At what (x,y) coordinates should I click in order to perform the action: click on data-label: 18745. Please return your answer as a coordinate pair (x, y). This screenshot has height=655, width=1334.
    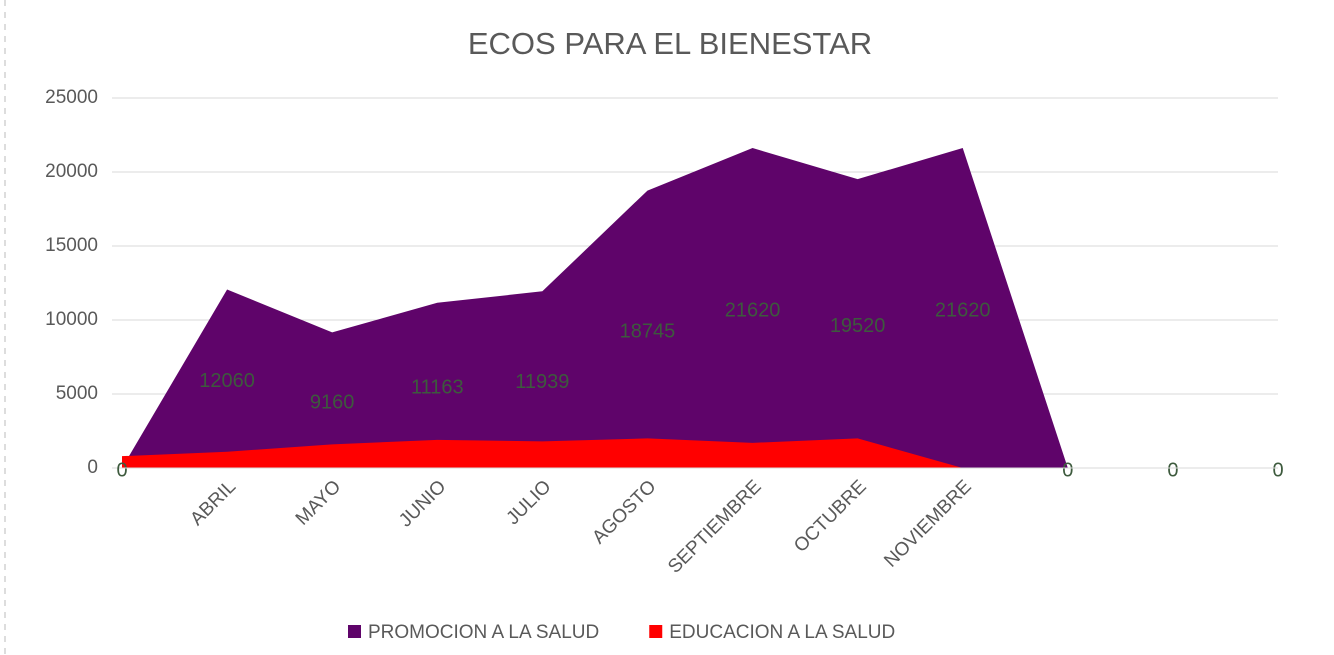
    Looking at the image, I should click on (648, 332).